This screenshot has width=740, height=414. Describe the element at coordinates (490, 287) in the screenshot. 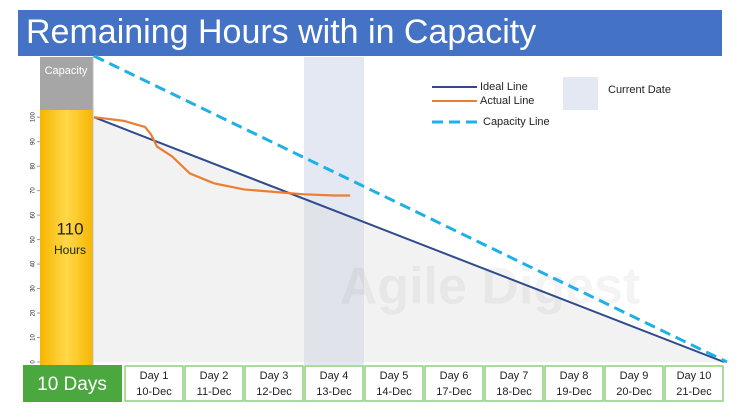

I see `watermark: Agile Digest` at that location.